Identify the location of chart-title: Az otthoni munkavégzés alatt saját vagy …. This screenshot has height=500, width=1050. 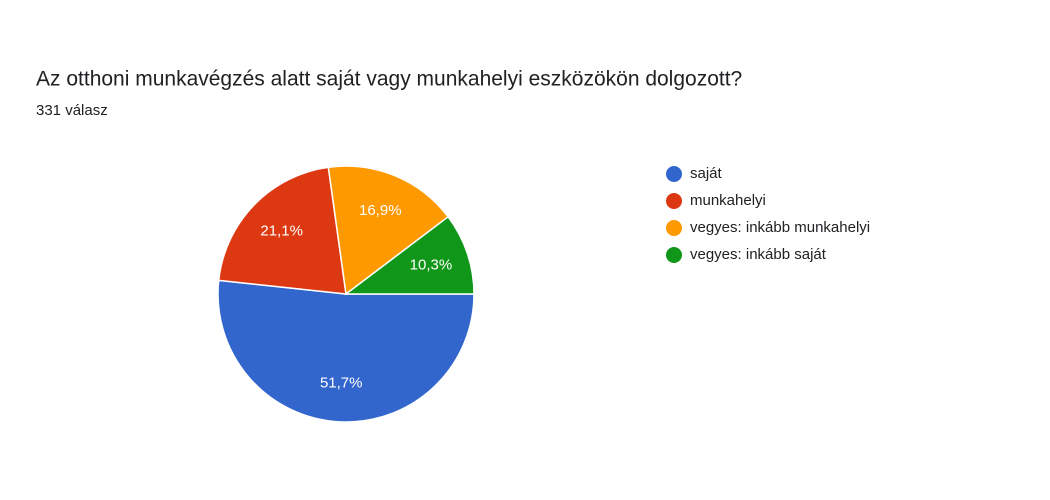
(389, 79).